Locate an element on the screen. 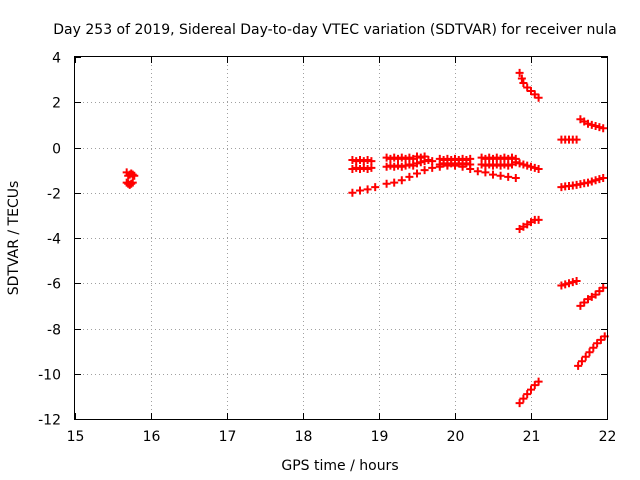 This screenshot has width=640, height=480. series-arc-18.7c is located at coordinates (364, 190).